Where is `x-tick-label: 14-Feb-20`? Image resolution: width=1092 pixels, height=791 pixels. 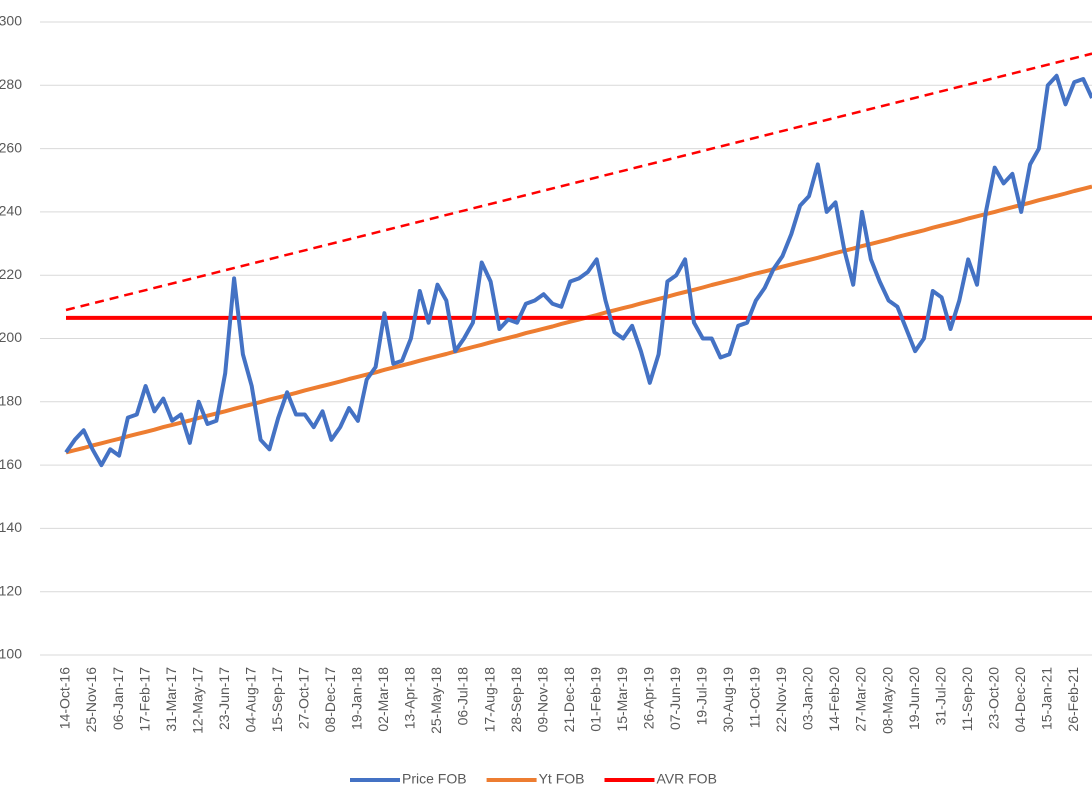 x-tick-label: 14-Feb-20 is located at coordinates (834, 699).